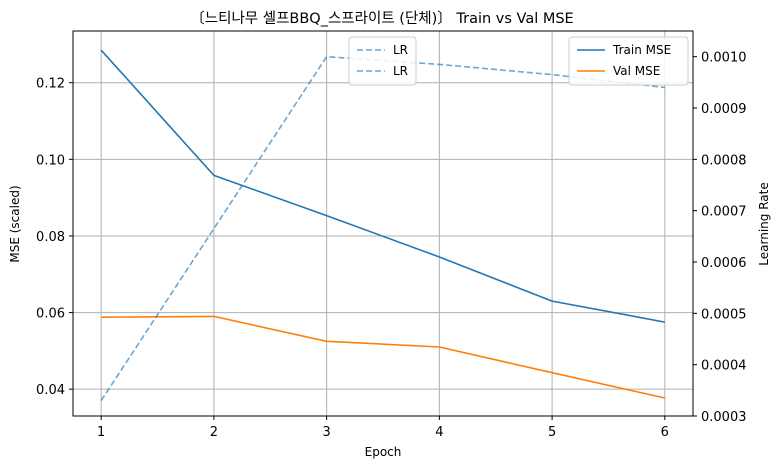 Image resolution: width=784 pixels, height=469 pixels. Describe the element at coordinates (724, 417) in the screenshot. I see `y-right-tick-label: 0.0003` at that location.